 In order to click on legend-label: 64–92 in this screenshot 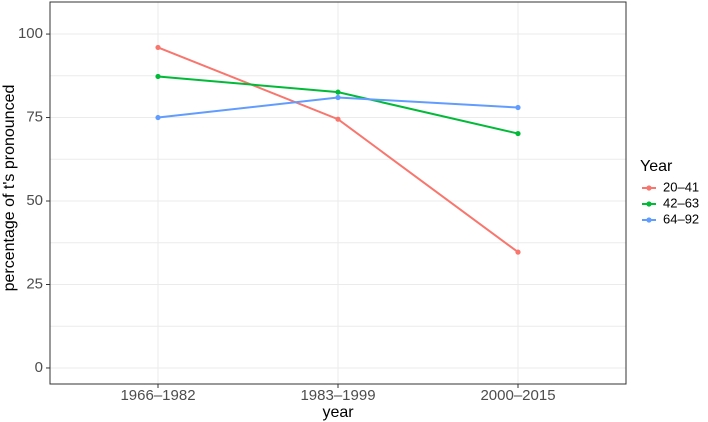, I will do `click(681, 218)`.